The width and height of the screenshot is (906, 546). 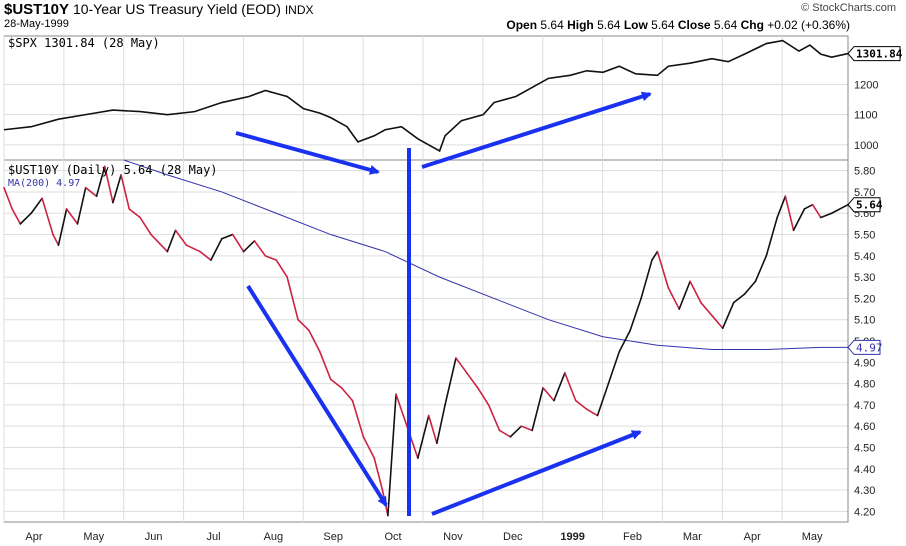 I want to click on chg-label: Chg, so click(x=752, y=25).